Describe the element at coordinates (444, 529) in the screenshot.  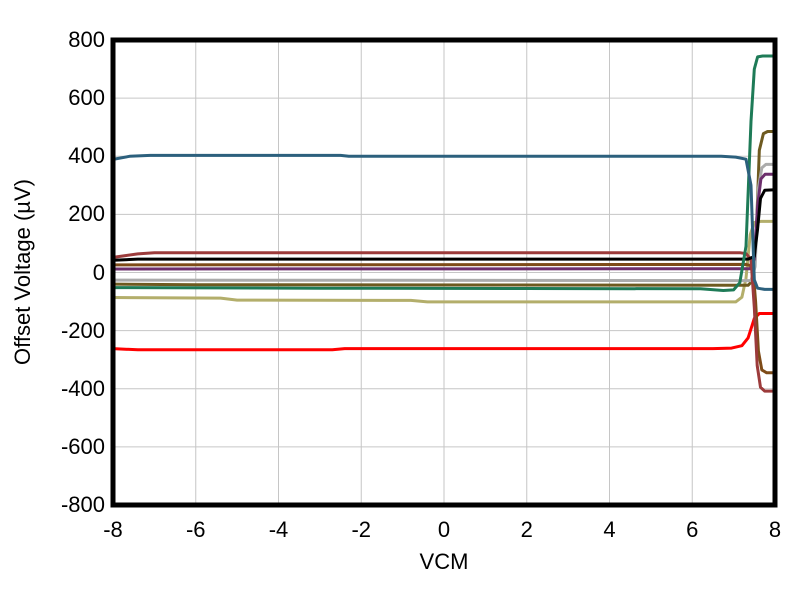
I see `x-tick-label: 0` at that location.